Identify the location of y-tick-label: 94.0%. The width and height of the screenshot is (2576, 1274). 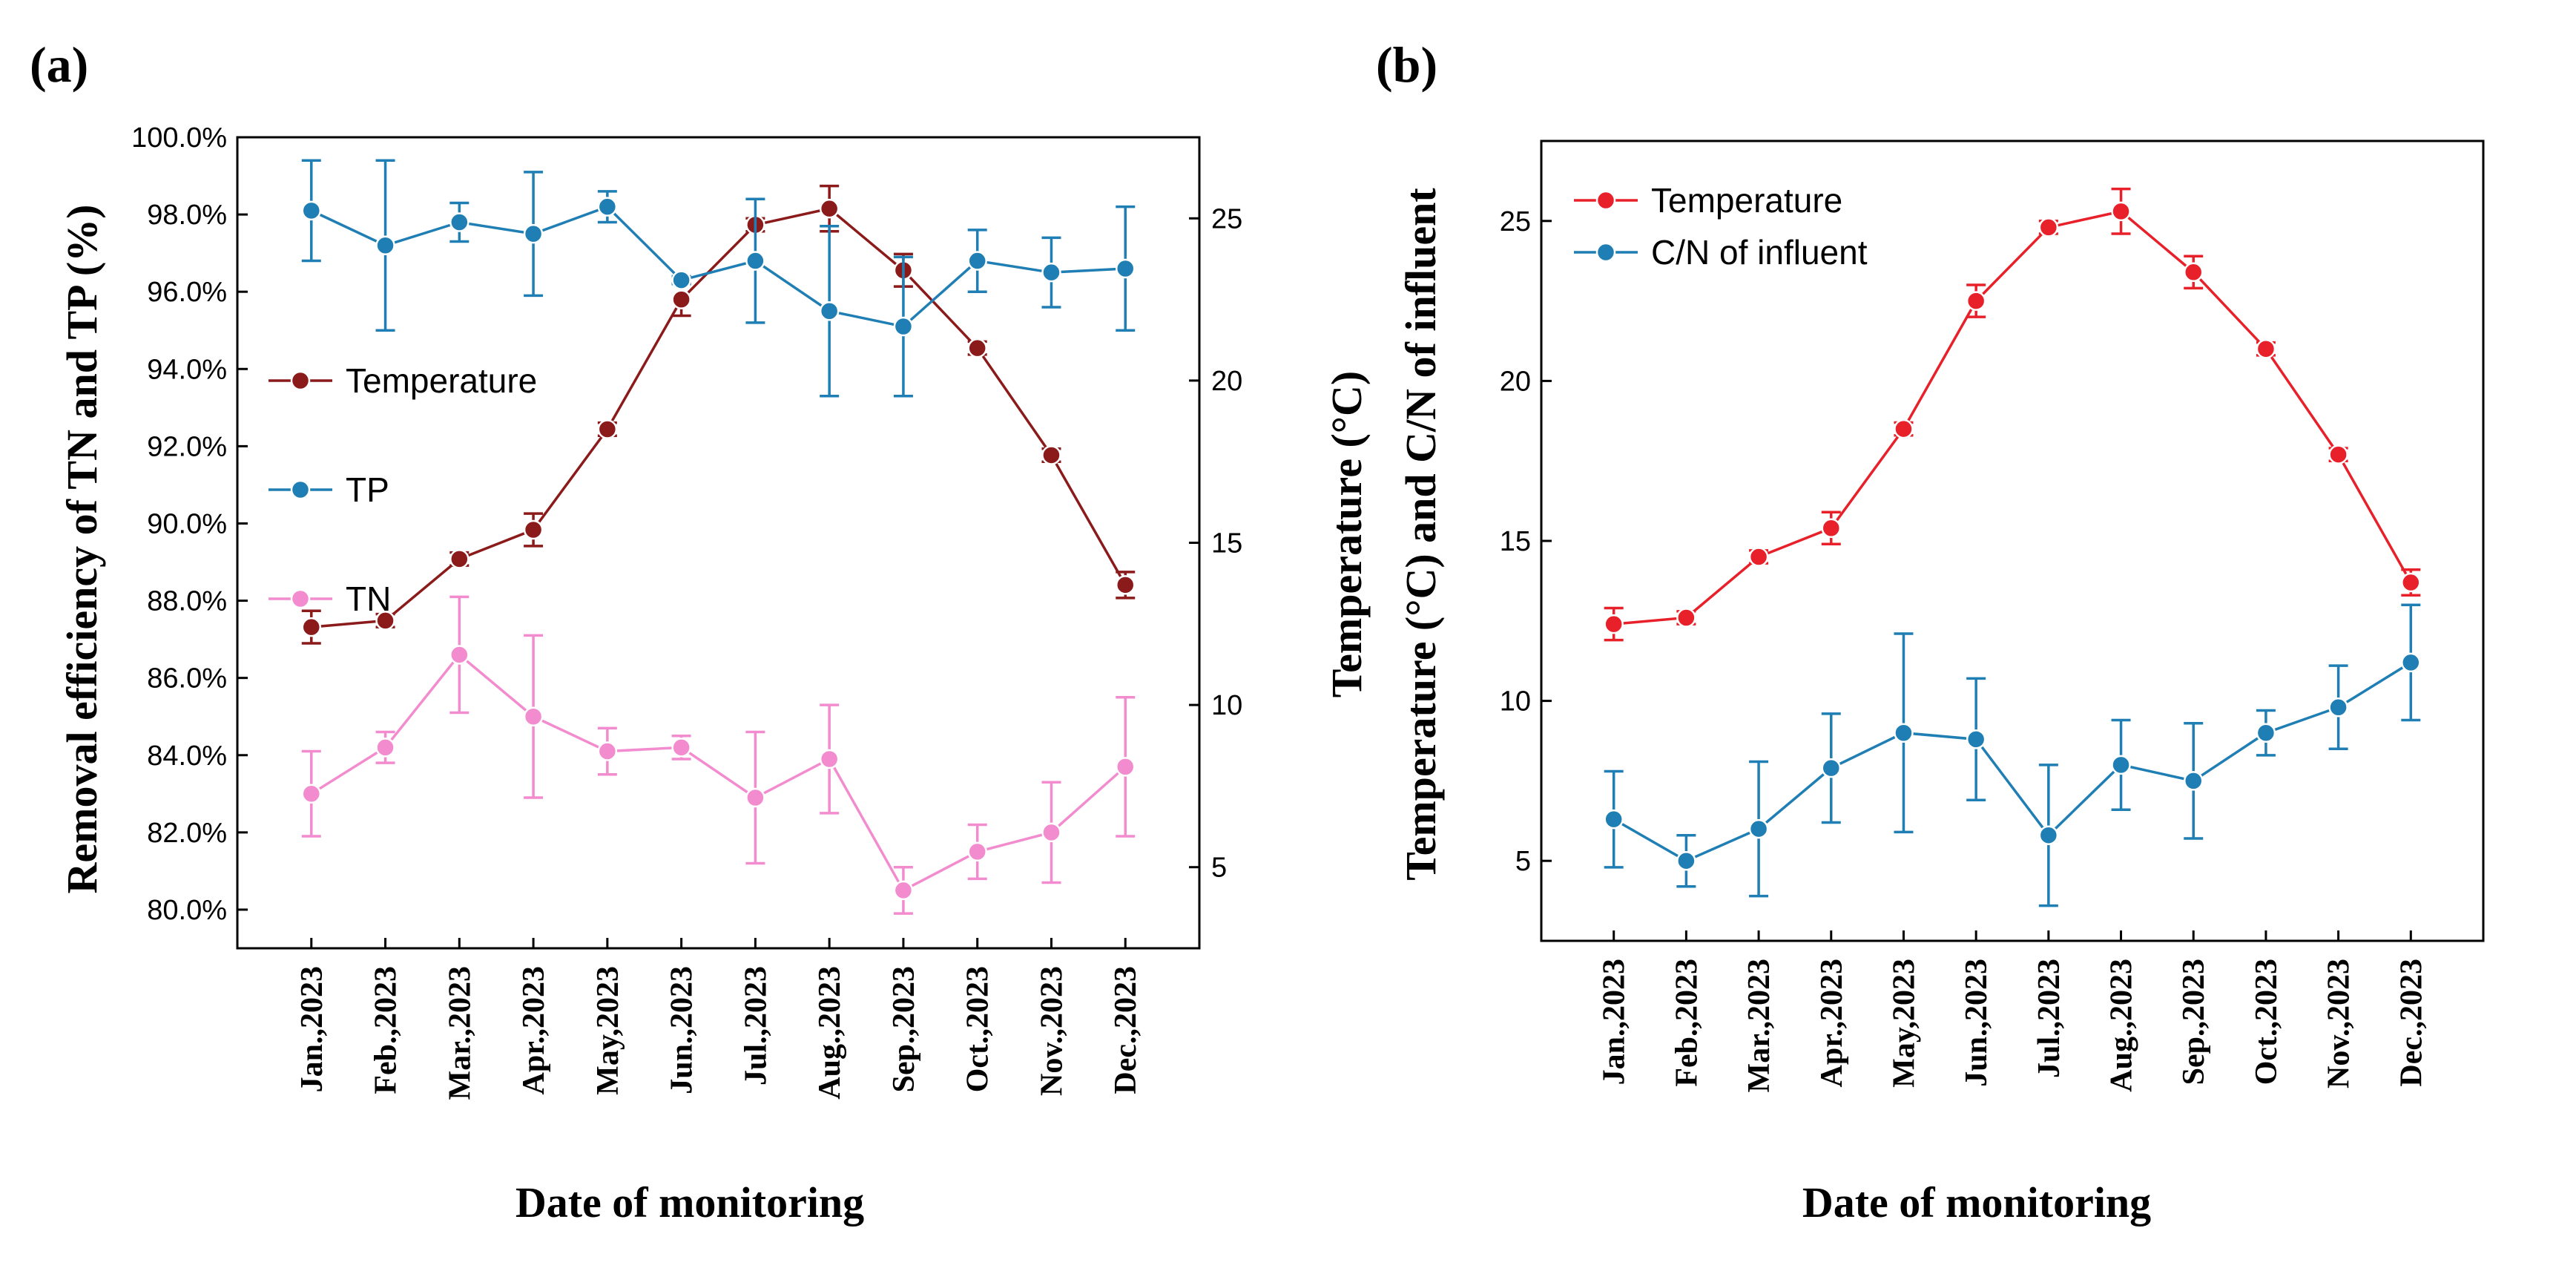
(187, 369).